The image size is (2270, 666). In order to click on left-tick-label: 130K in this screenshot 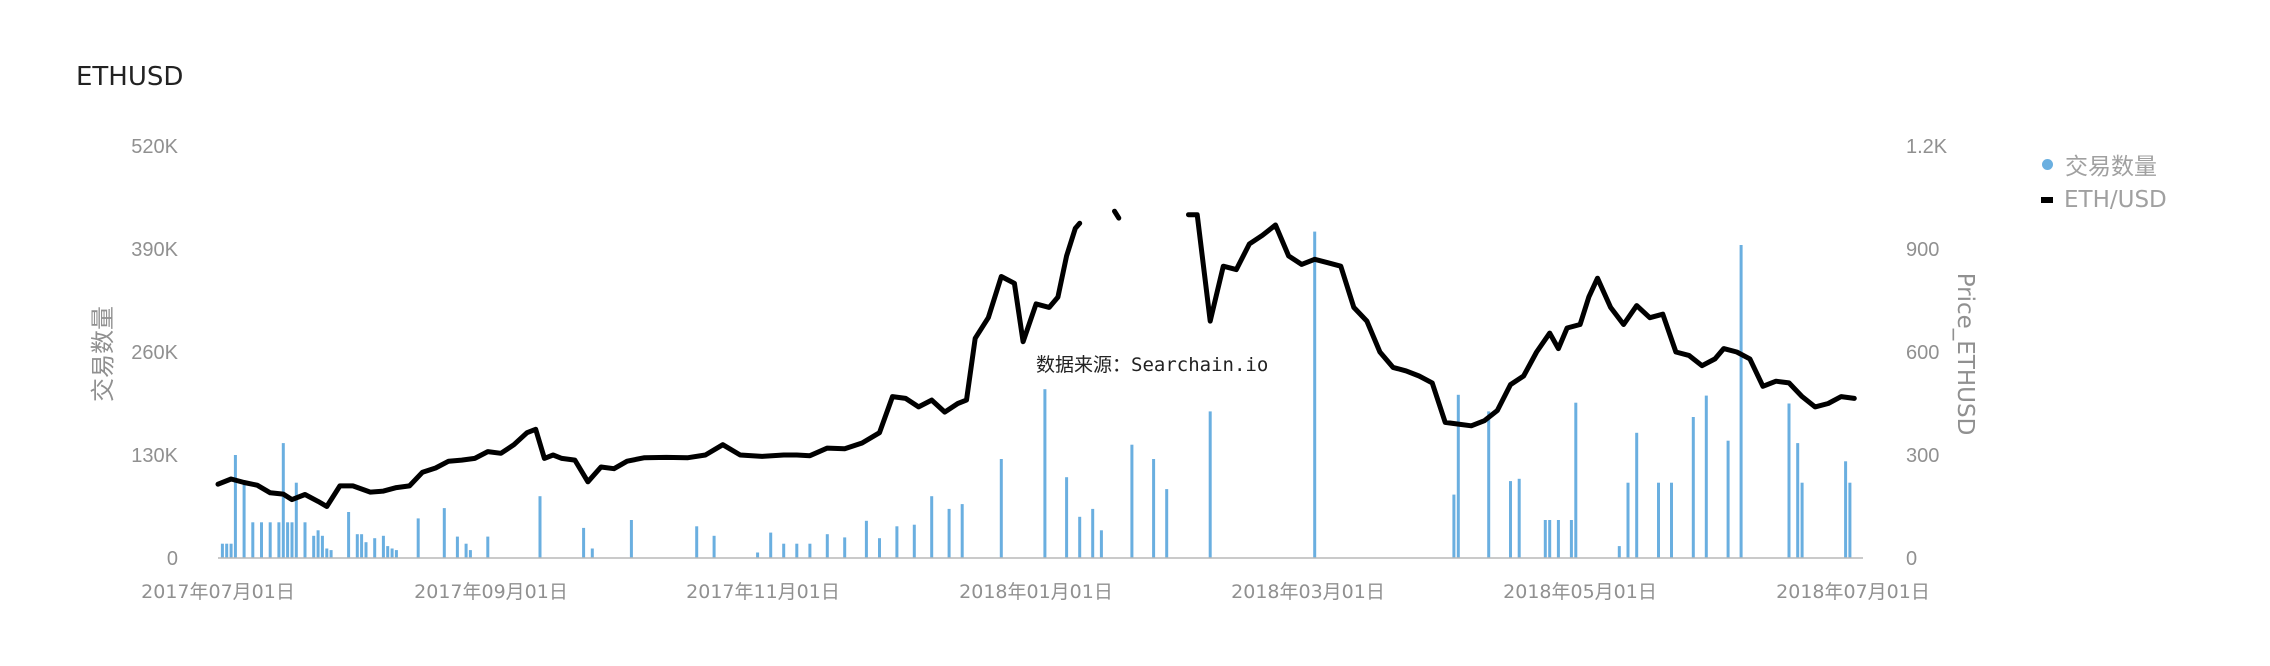, I will do `click(154, 456)`.